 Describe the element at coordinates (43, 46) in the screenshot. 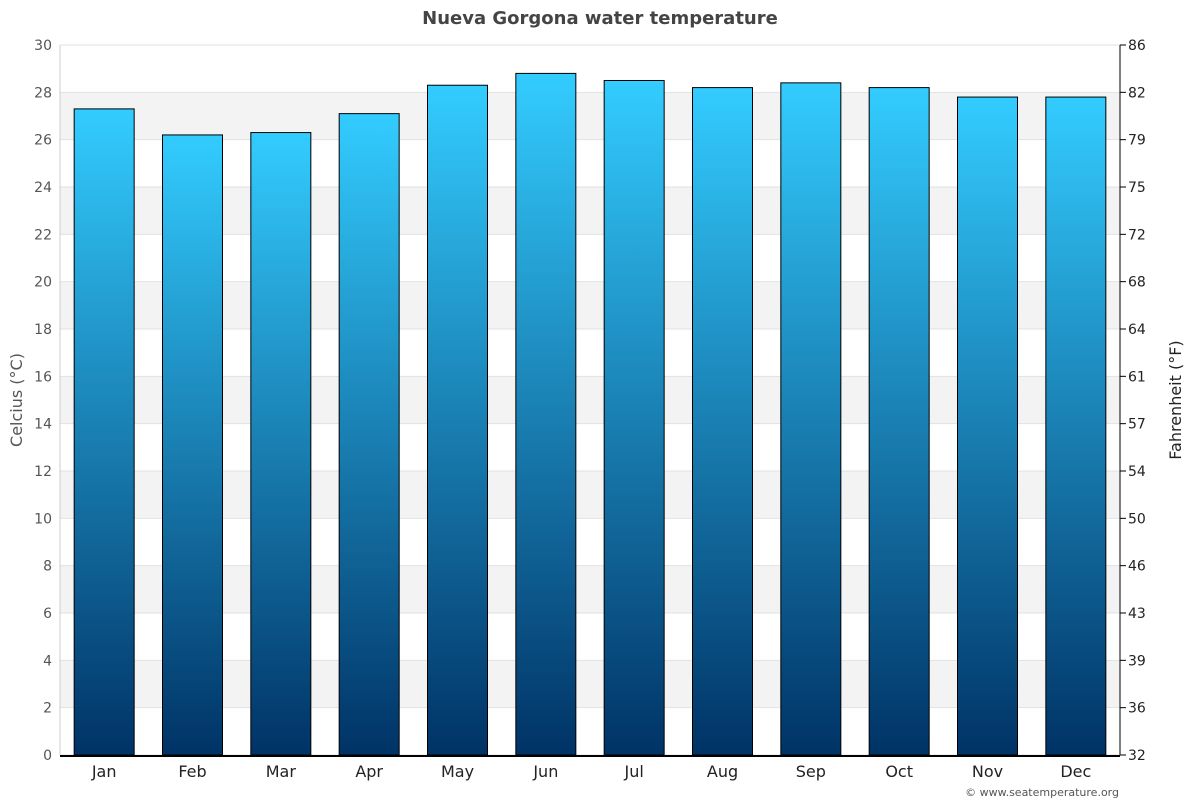

I see `y-tick-label: 30` at that location.